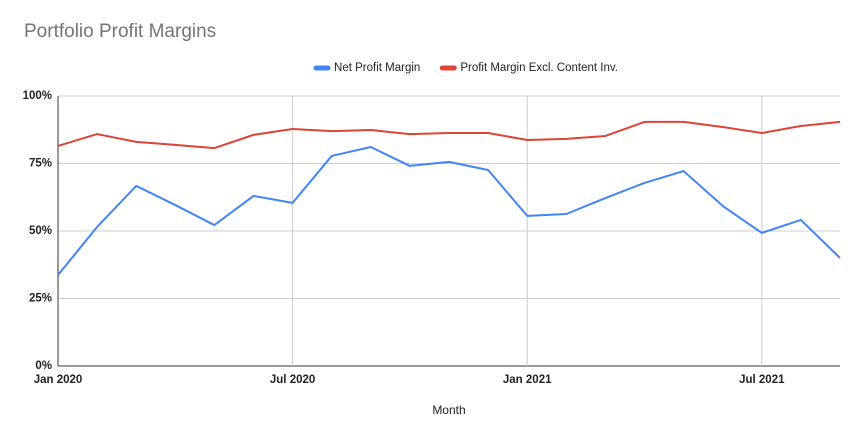 This screenshot has width=863, height=441. I want to click on y-tick-label: 100%, so click(37, 96).